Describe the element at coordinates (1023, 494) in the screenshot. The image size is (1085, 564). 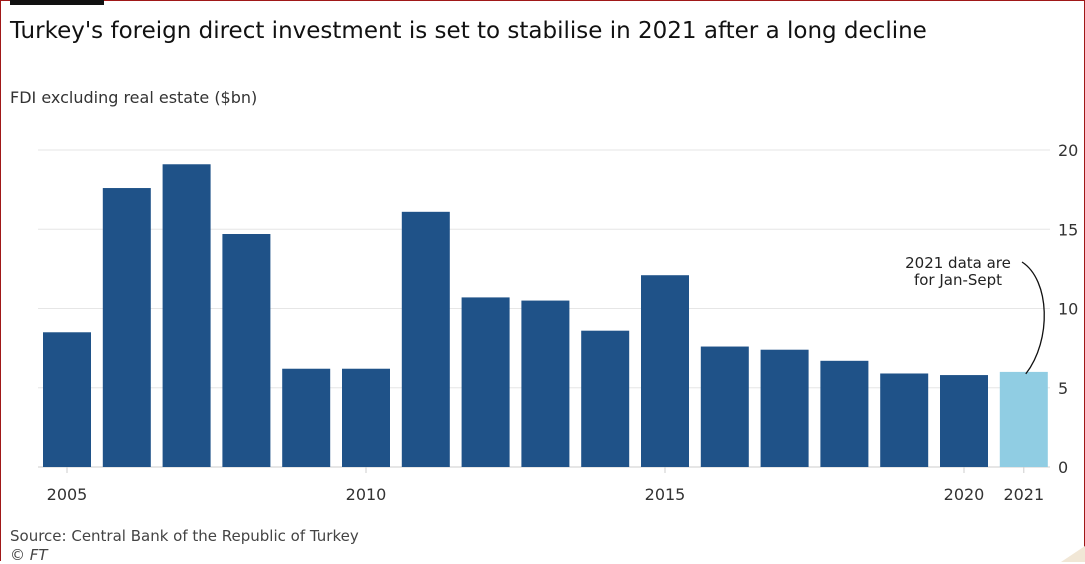
I see `x-tick-label: 2021` at that location.